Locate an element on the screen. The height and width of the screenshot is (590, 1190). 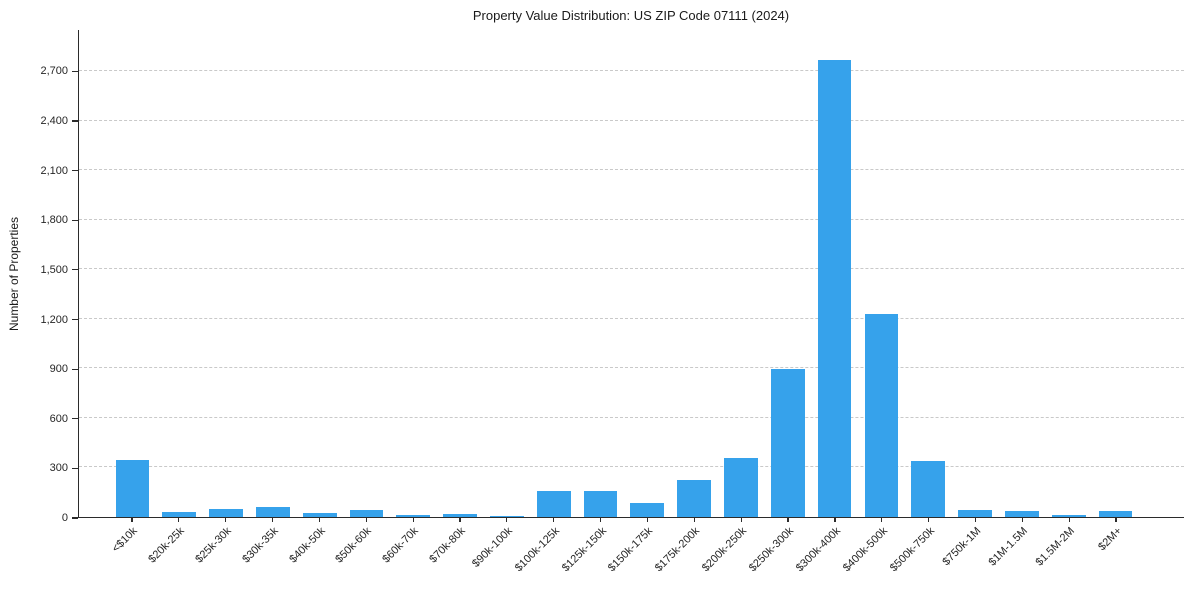
y-tick: 2,400 is located at coordinates (59, 121).